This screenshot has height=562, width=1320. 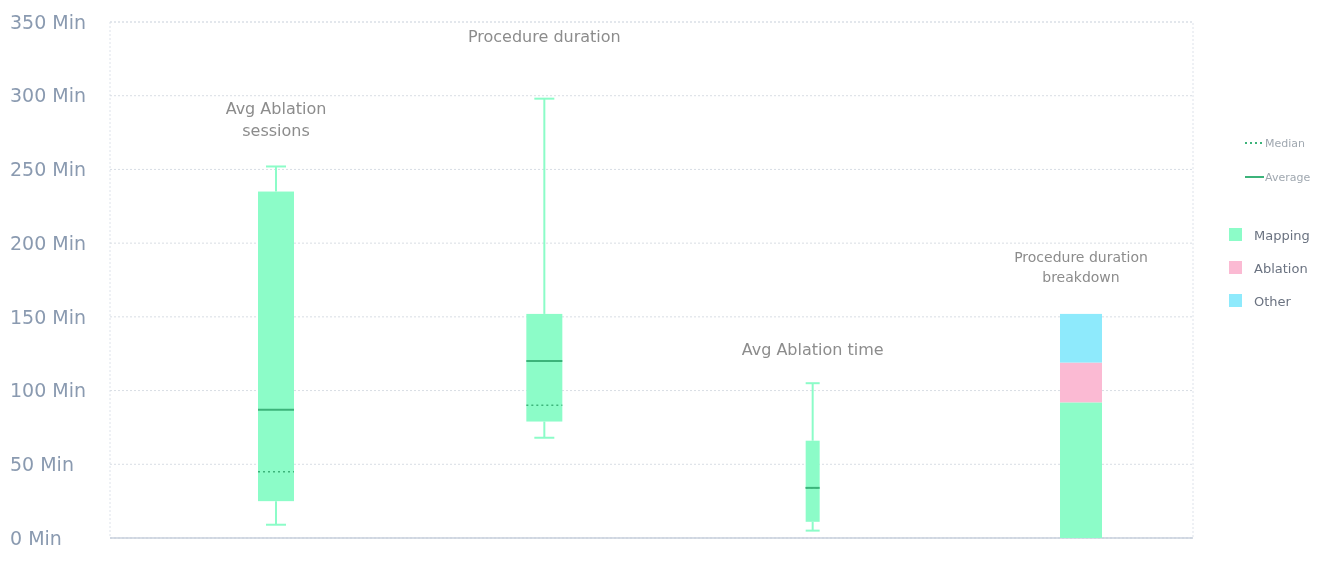 I want to click on y-tick-label: 100 Min, so click(x=48, y=390).